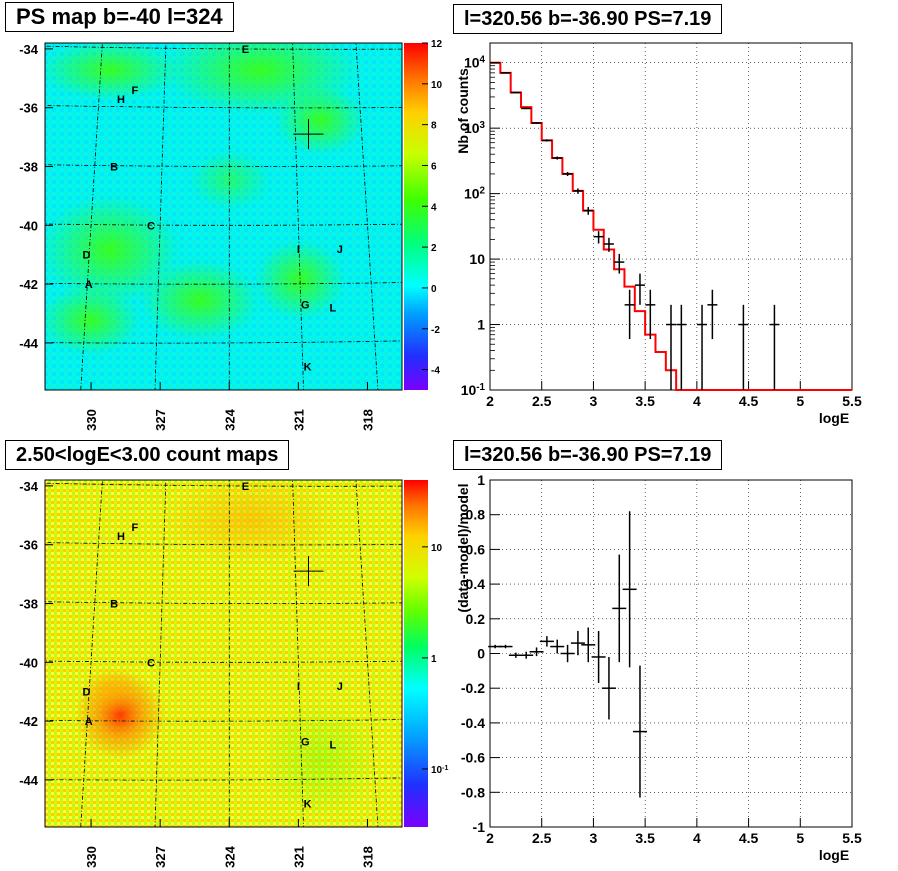 The image size is (898, 871). Describe the element at coordinates (114, 168) in the screenshot. I see `source-label-b: B` at that location.